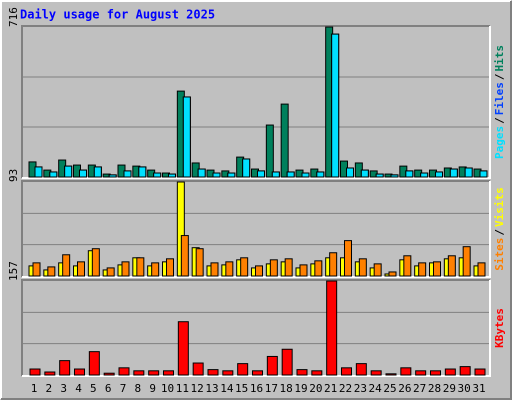  What do you see at coordinates (78, 388) in the screenshot?
I see `x-tick-label: 4` at bounding box center [78, 388].